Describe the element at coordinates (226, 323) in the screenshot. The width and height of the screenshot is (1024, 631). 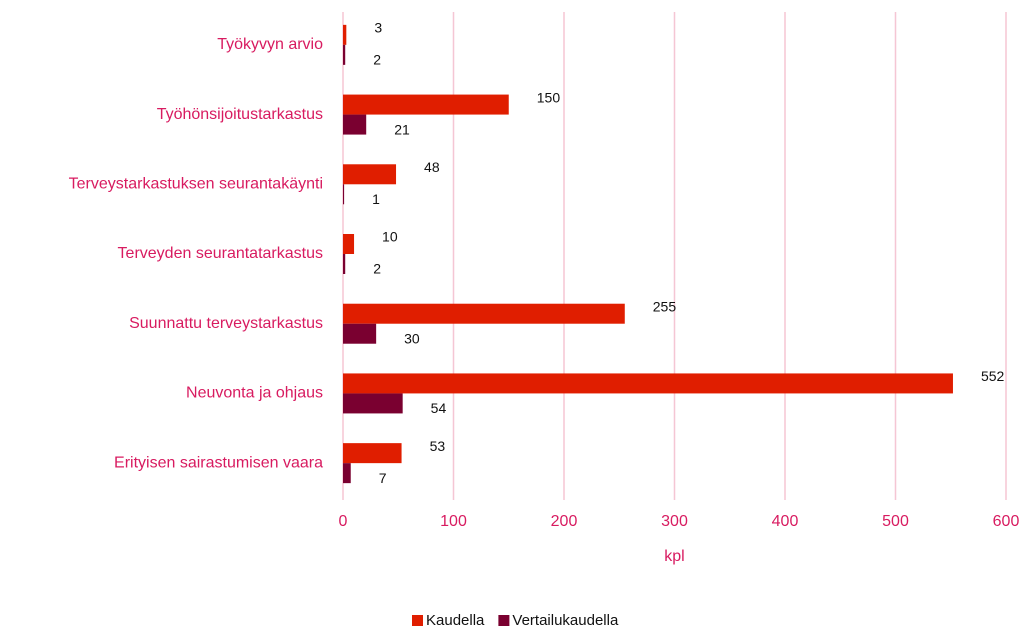
I see `y-tick-label: Suunnattu terveystarkastus` at that location.